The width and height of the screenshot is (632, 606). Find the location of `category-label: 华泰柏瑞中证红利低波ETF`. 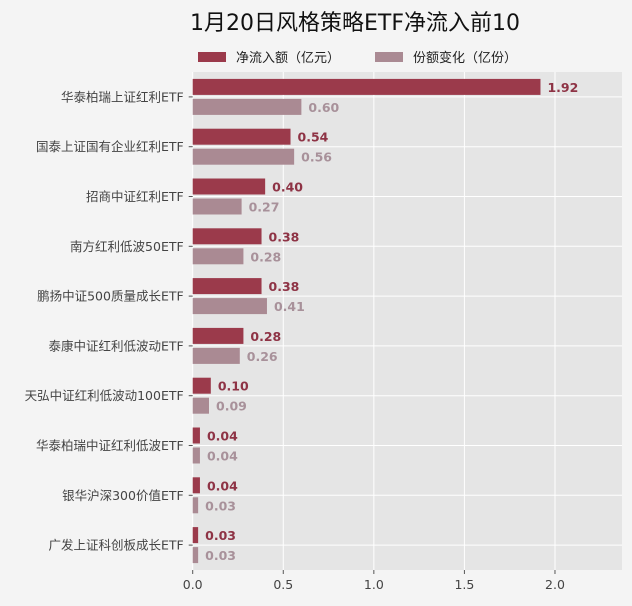

category-label: 华泰柏瑞中证红利低波ETF is located at coordinates (110, 445).